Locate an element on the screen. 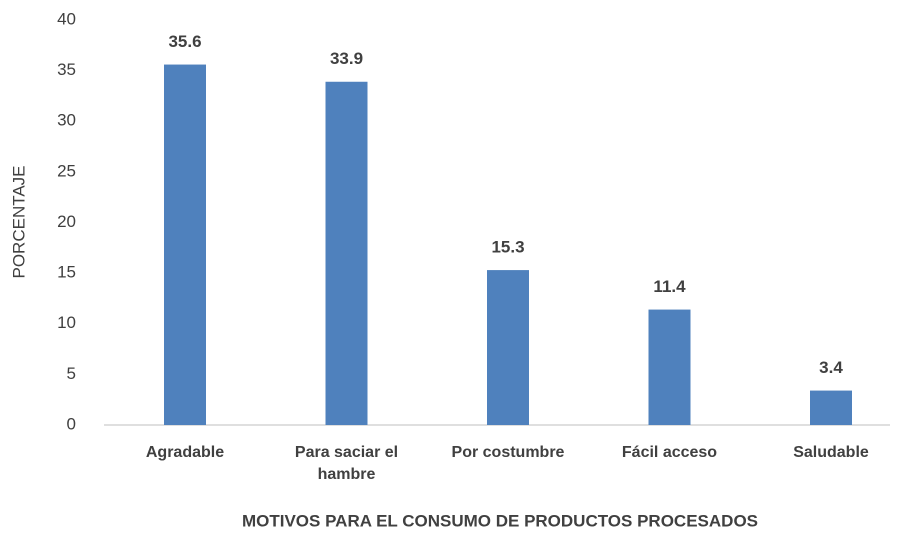 The height and width of the screenshot is (533, 901). y-tick-label: 35 is located at coordinates (66, 69).